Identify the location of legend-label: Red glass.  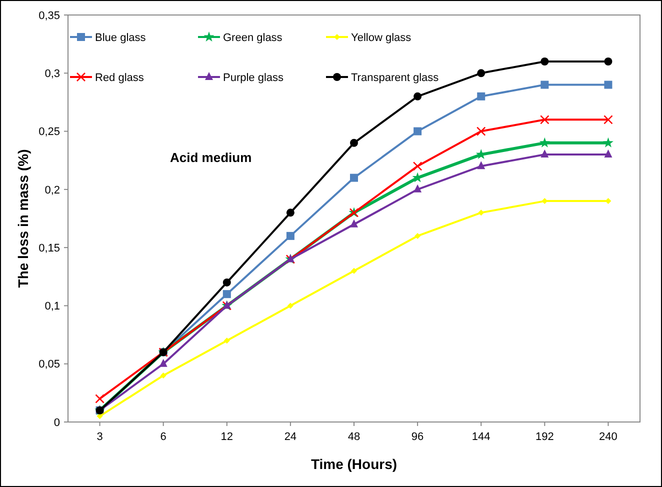
(119, 78).